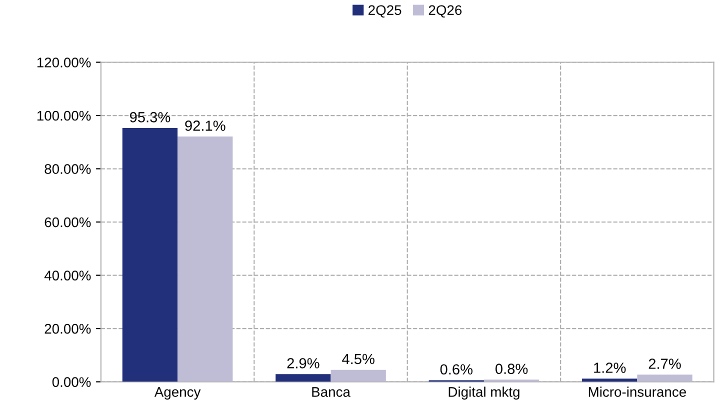  Describe the element at coordinates (177, 393) in the screenshot. I see `x-tick-label: Agency` at that location.